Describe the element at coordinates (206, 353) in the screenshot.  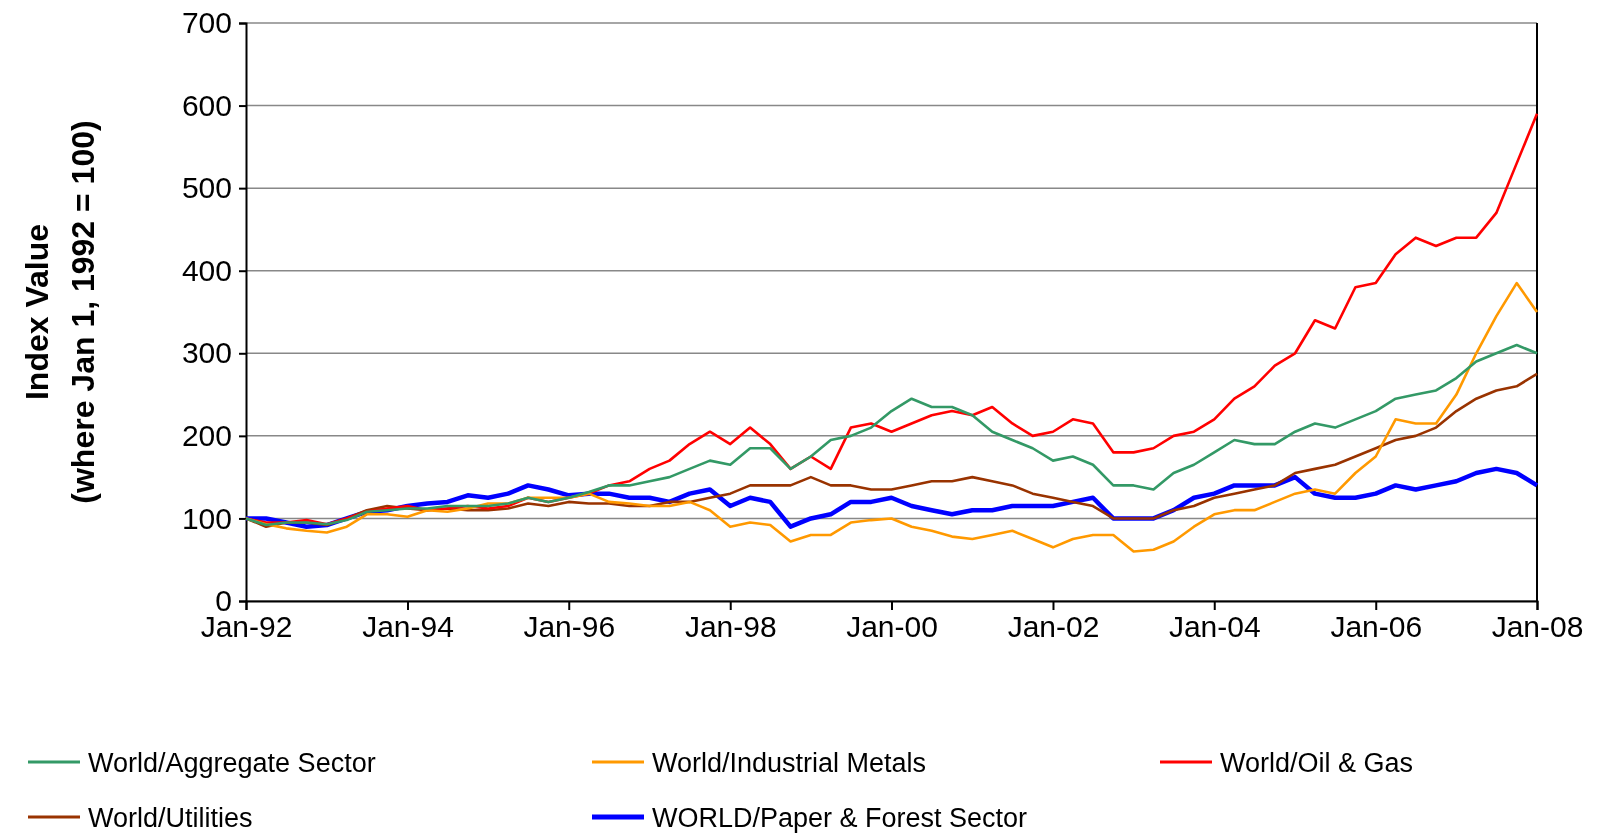
I see `y-tick-label: 300` at that location.